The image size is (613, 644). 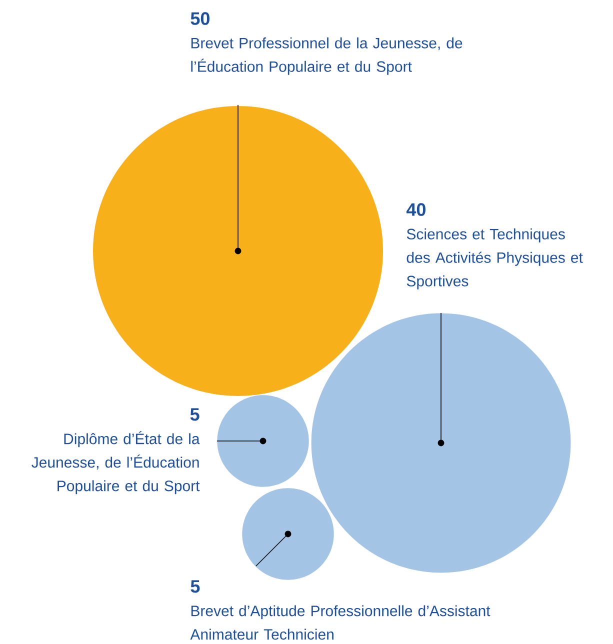 I want to click on data-label: 50, so click(x=200, y=18).